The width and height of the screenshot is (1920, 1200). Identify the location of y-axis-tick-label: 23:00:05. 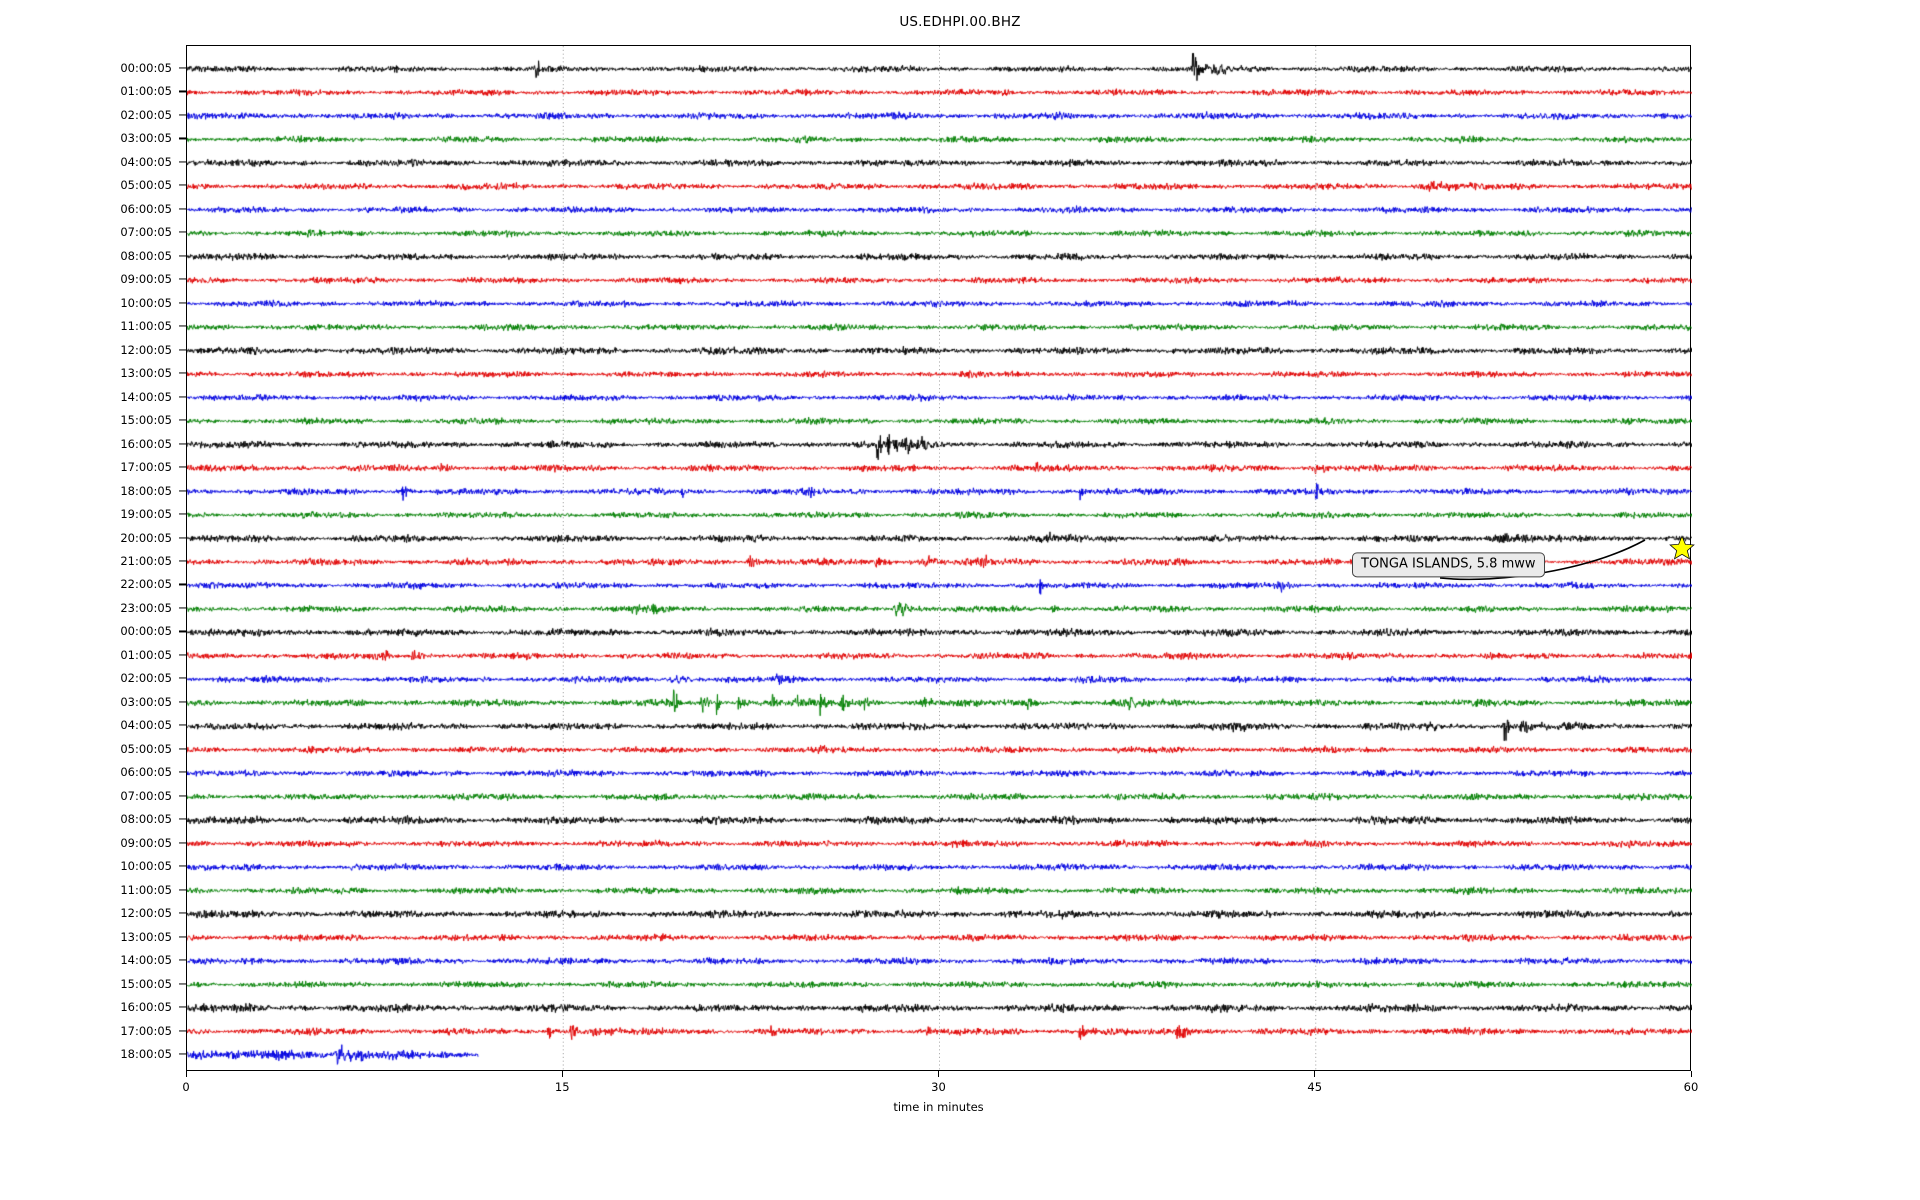
(146, 607).